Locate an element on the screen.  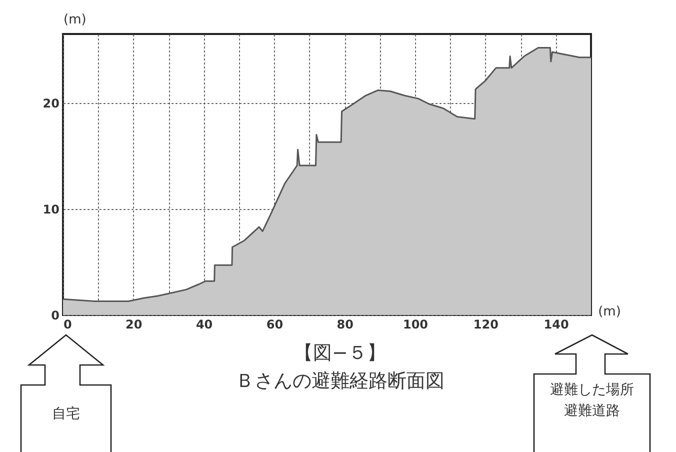
x-tick-label: 20 is located at coordinates (134, 325).